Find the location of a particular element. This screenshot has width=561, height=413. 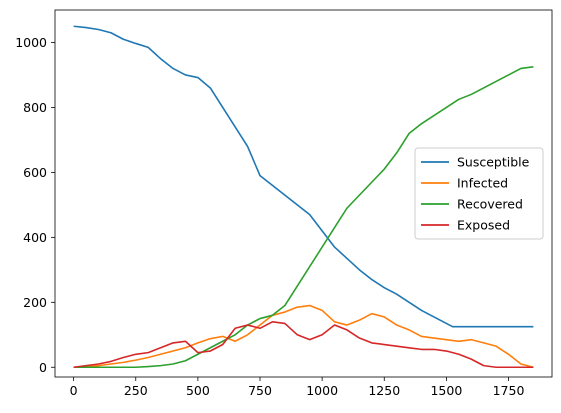

x-tick-label: 0 is located at coordinates (74, 390).